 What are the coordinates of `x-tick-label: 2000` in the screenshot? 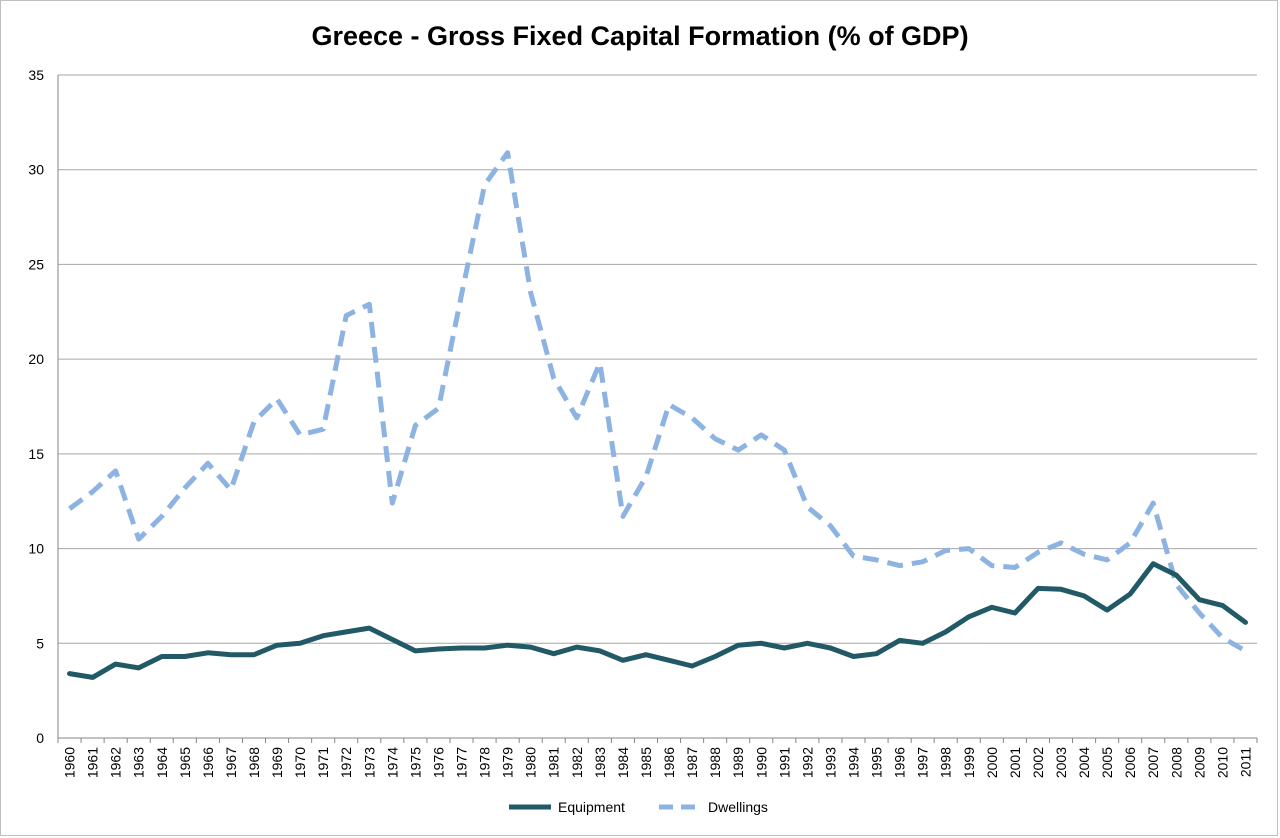 It's located at (992, 762).